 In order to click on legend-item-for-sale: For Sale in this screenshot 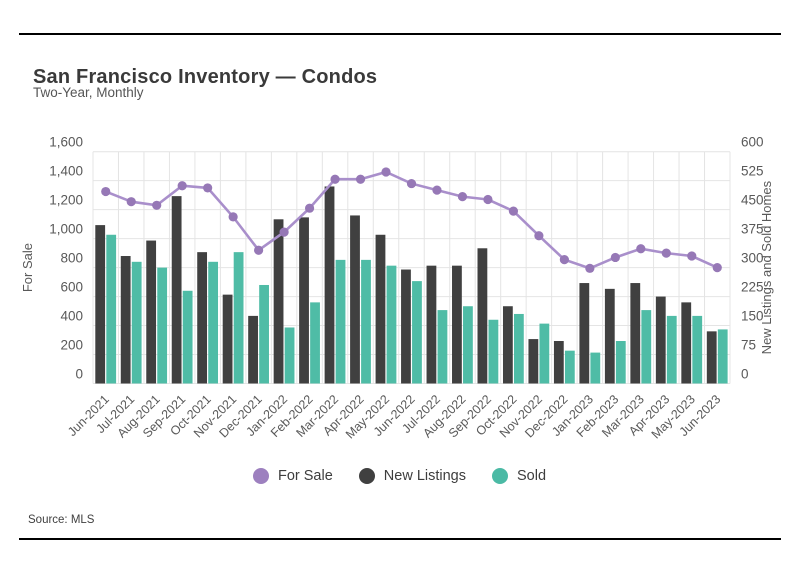, I will do `click(292, 476)`.